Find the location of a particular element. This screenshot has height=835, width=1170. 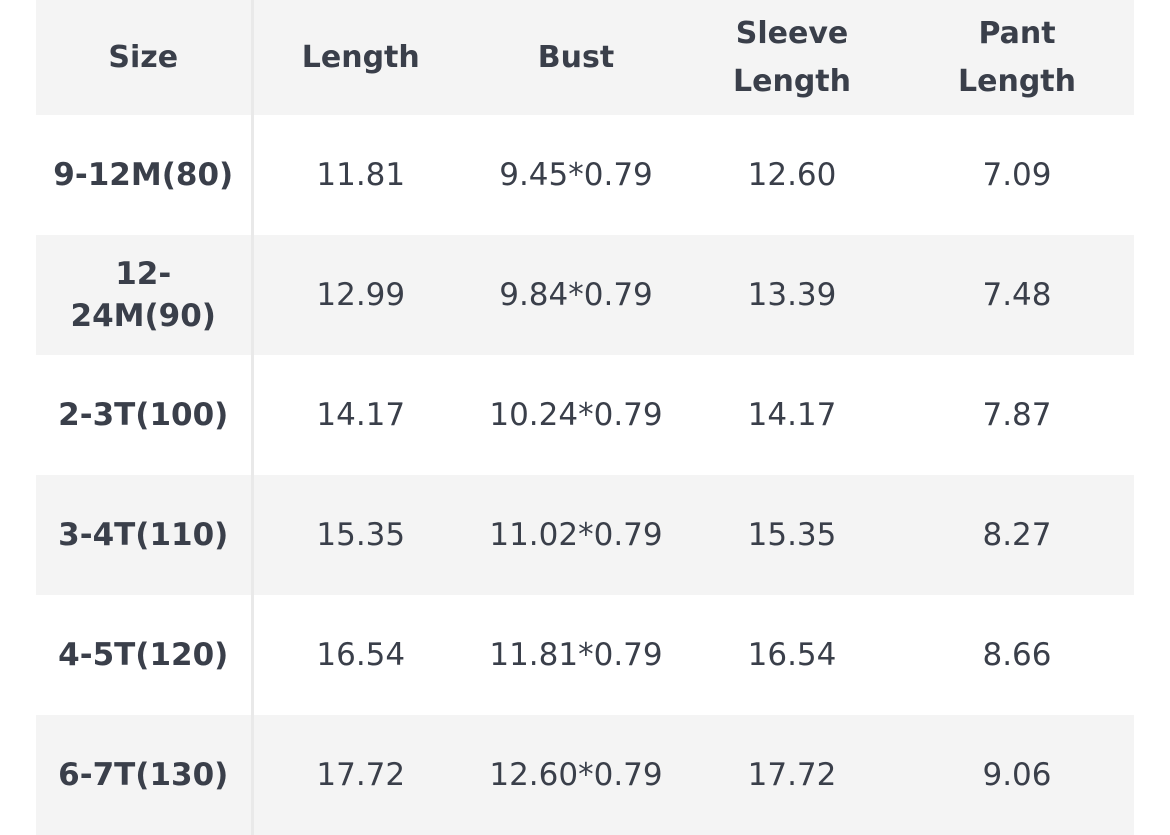

cell-text: 7.09 is located at coordinates (1017, 175).